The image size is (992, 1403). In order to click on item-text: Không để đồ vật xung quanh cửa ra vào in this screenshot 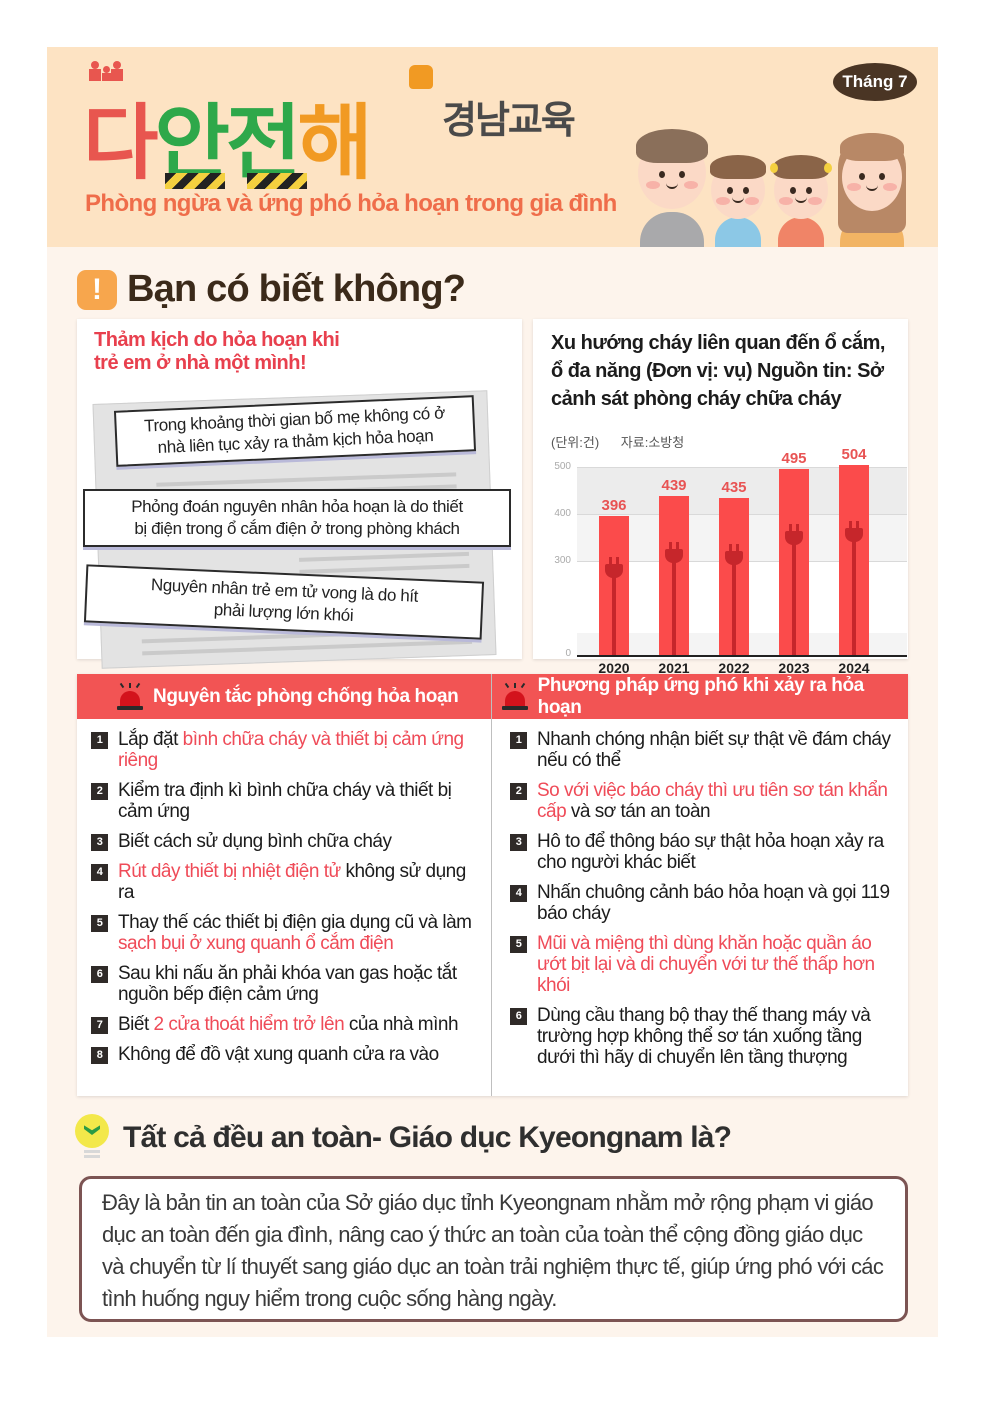, I will do `click(278, 1054)`.